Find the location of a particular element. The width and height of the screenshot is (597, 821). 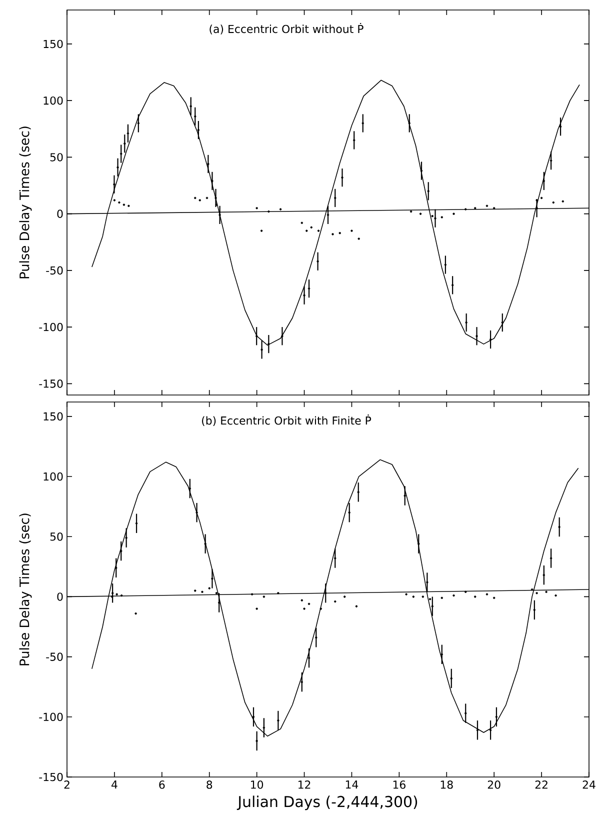

text: (a) Eccentric Orbit without Ṗ is located at coordinates (287, 28).